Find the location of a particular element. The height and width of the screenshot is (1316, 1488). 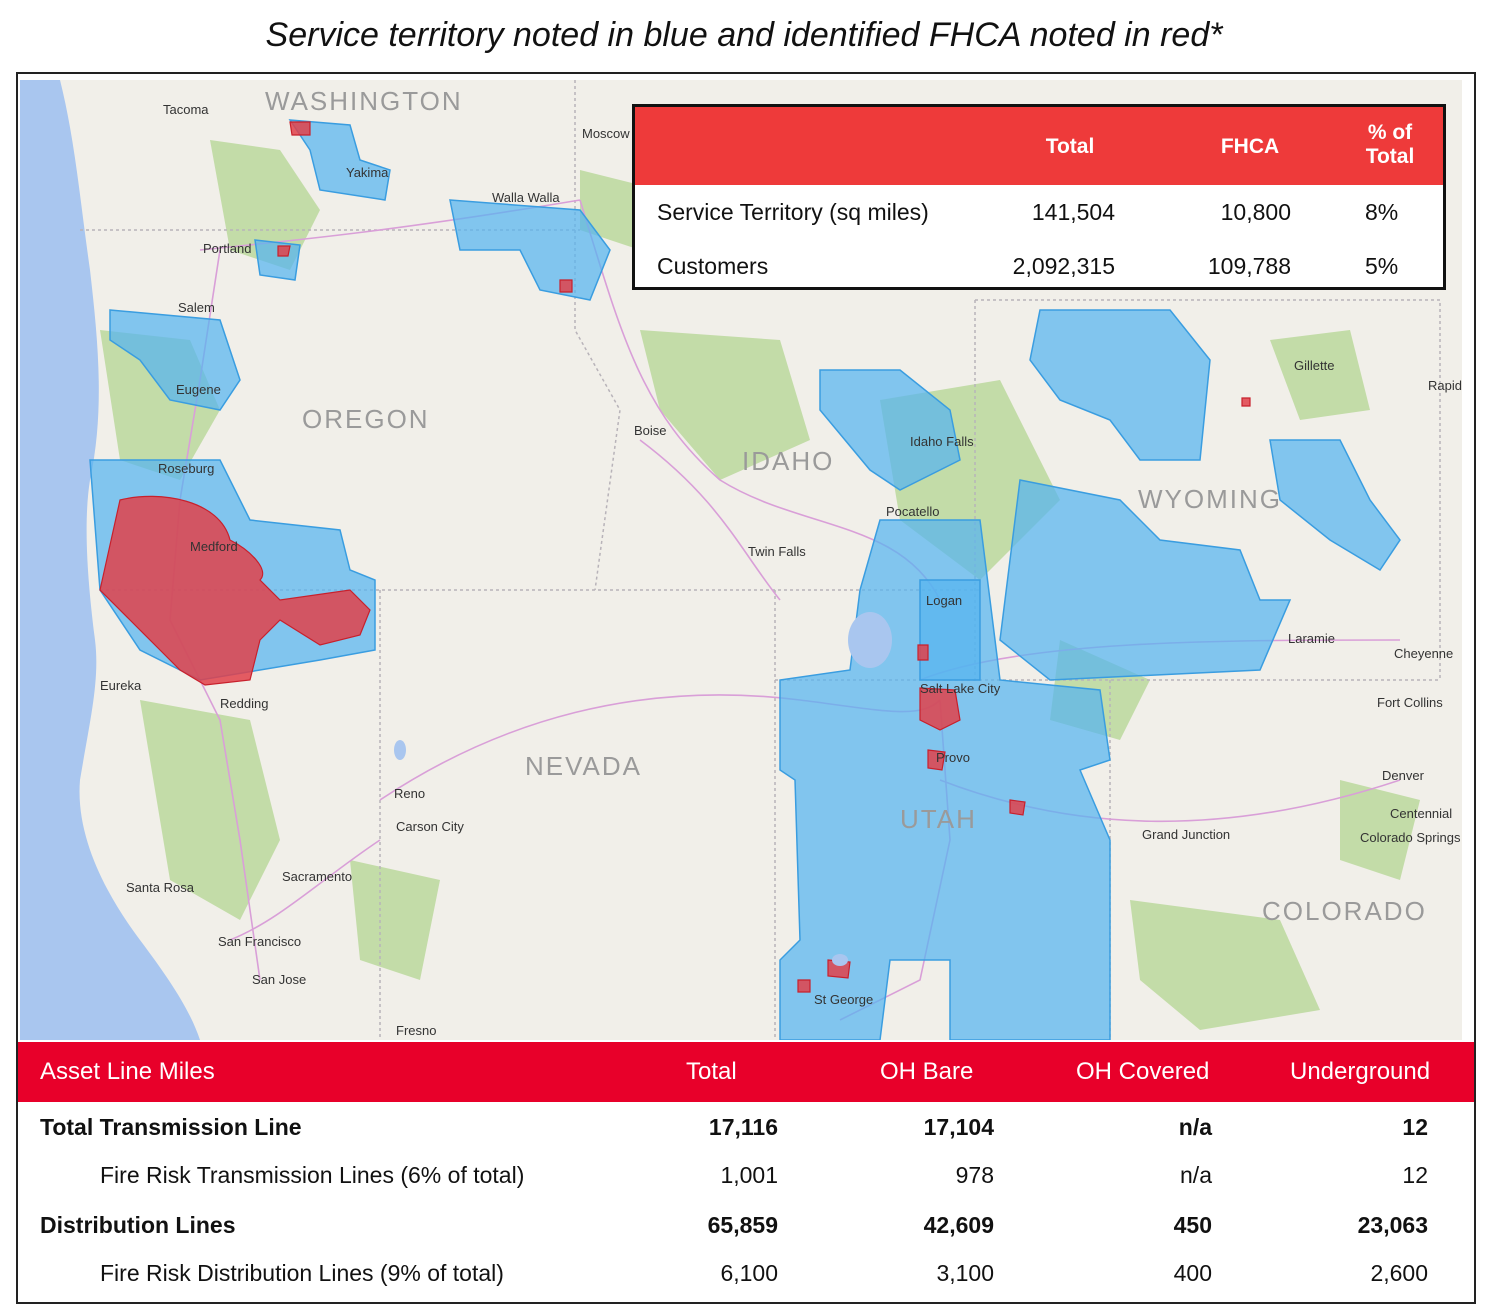

asset-row-underground: 2,600 is located at coordinates (1399, 1273).